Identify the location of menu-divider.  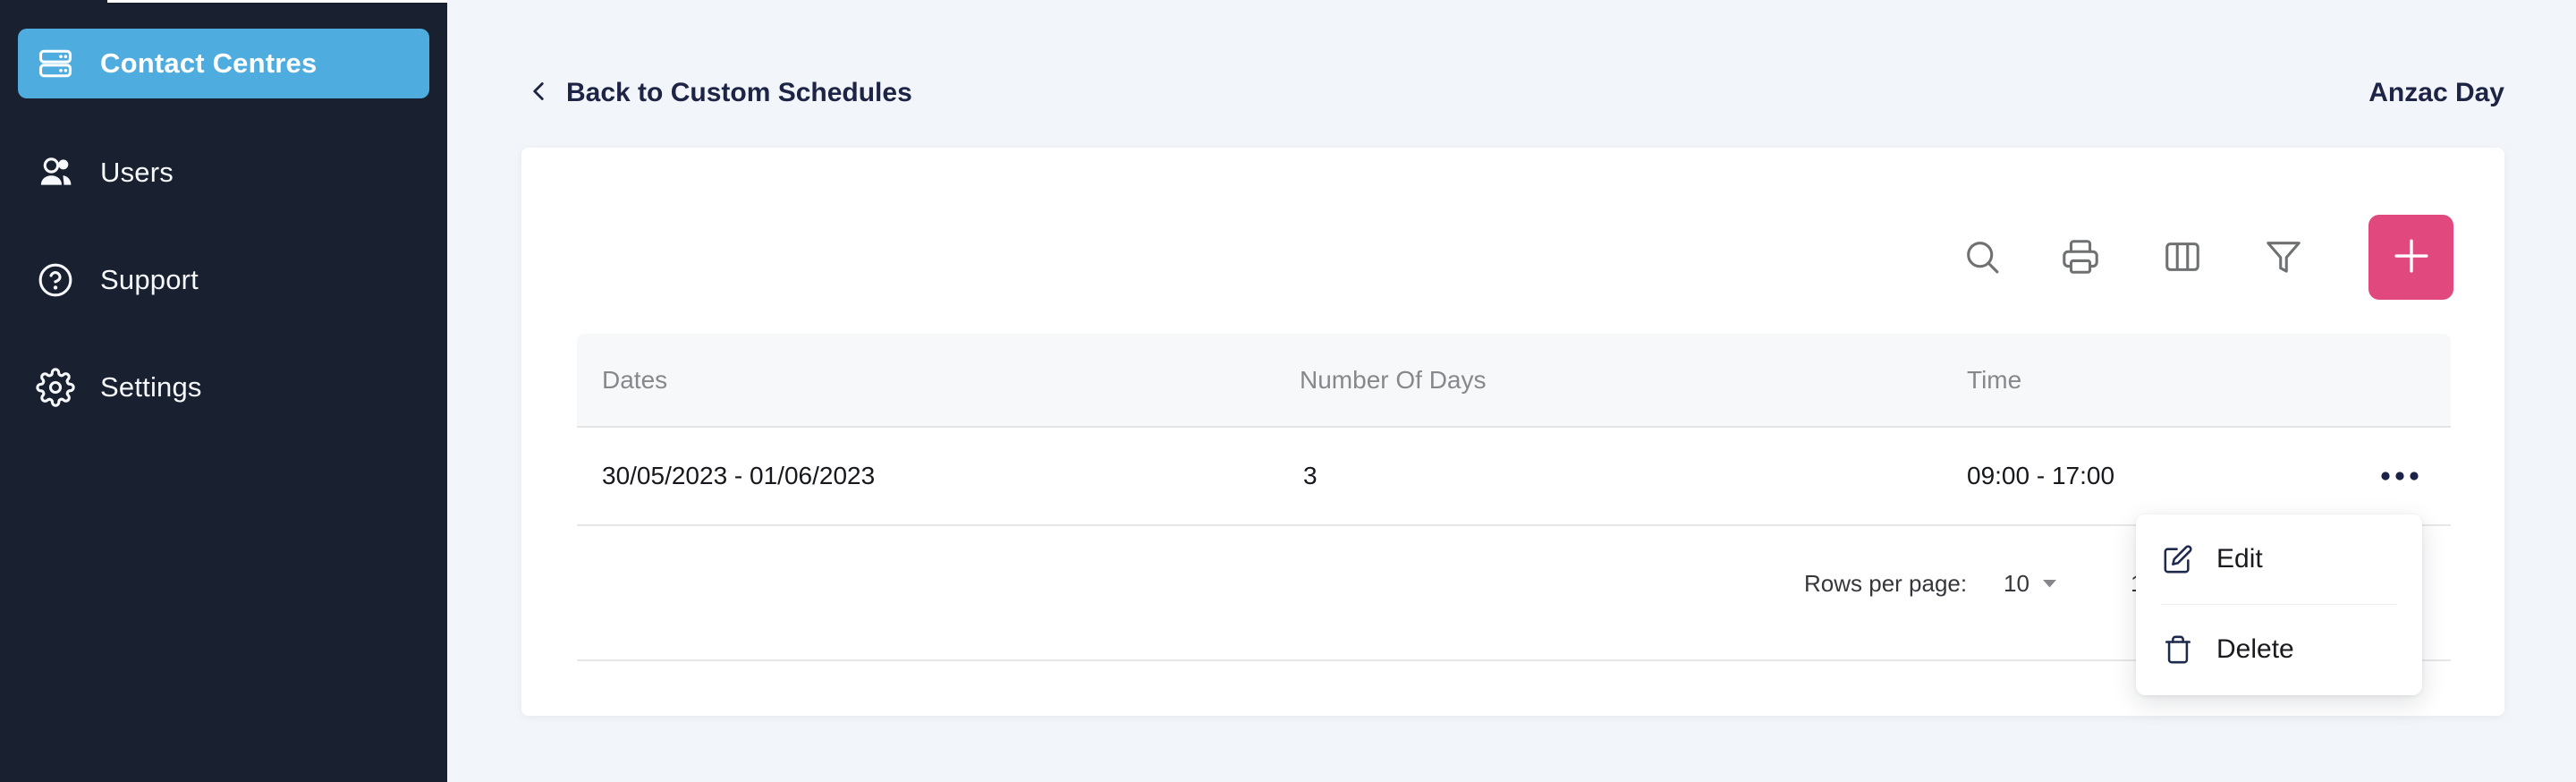
(2279, 604).